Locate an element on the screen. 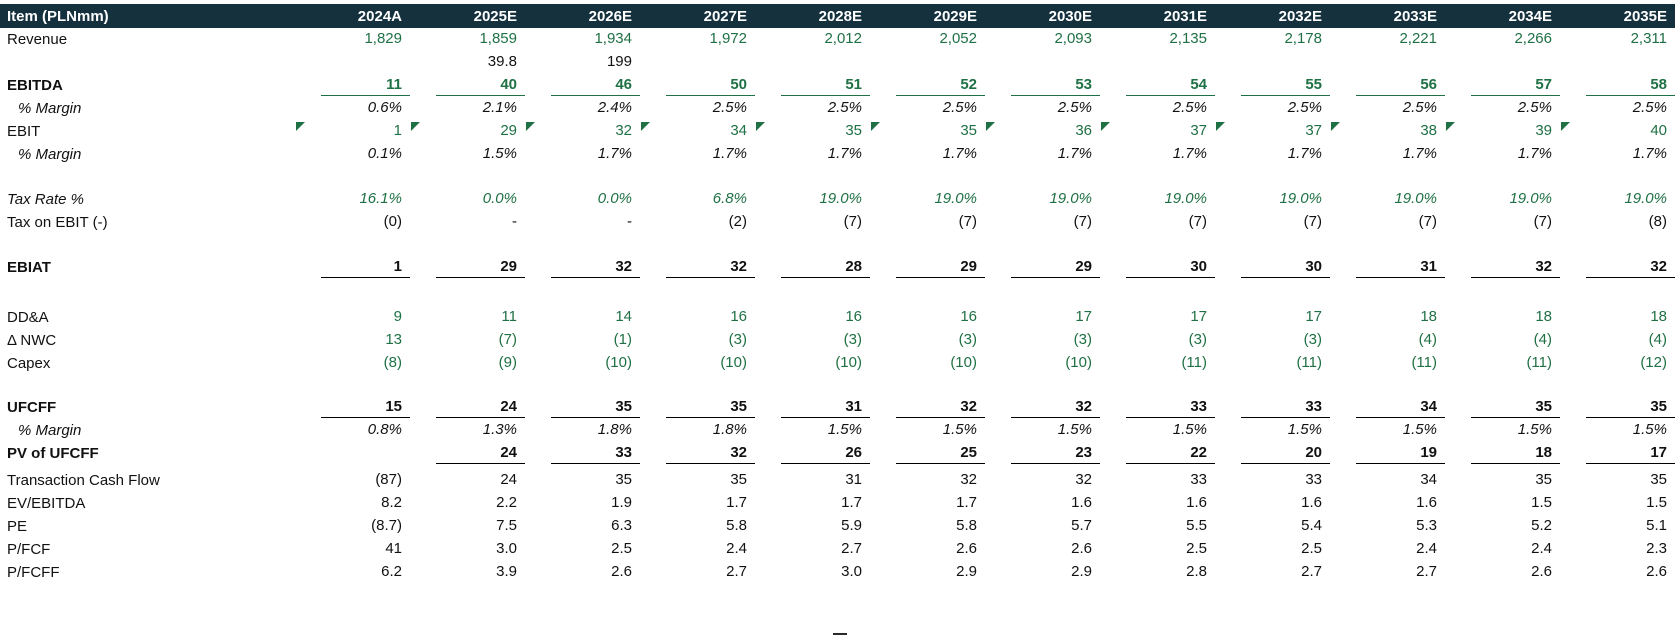  row-label-tax-rate: Tax Rate % is located at coordinates (45, 199).